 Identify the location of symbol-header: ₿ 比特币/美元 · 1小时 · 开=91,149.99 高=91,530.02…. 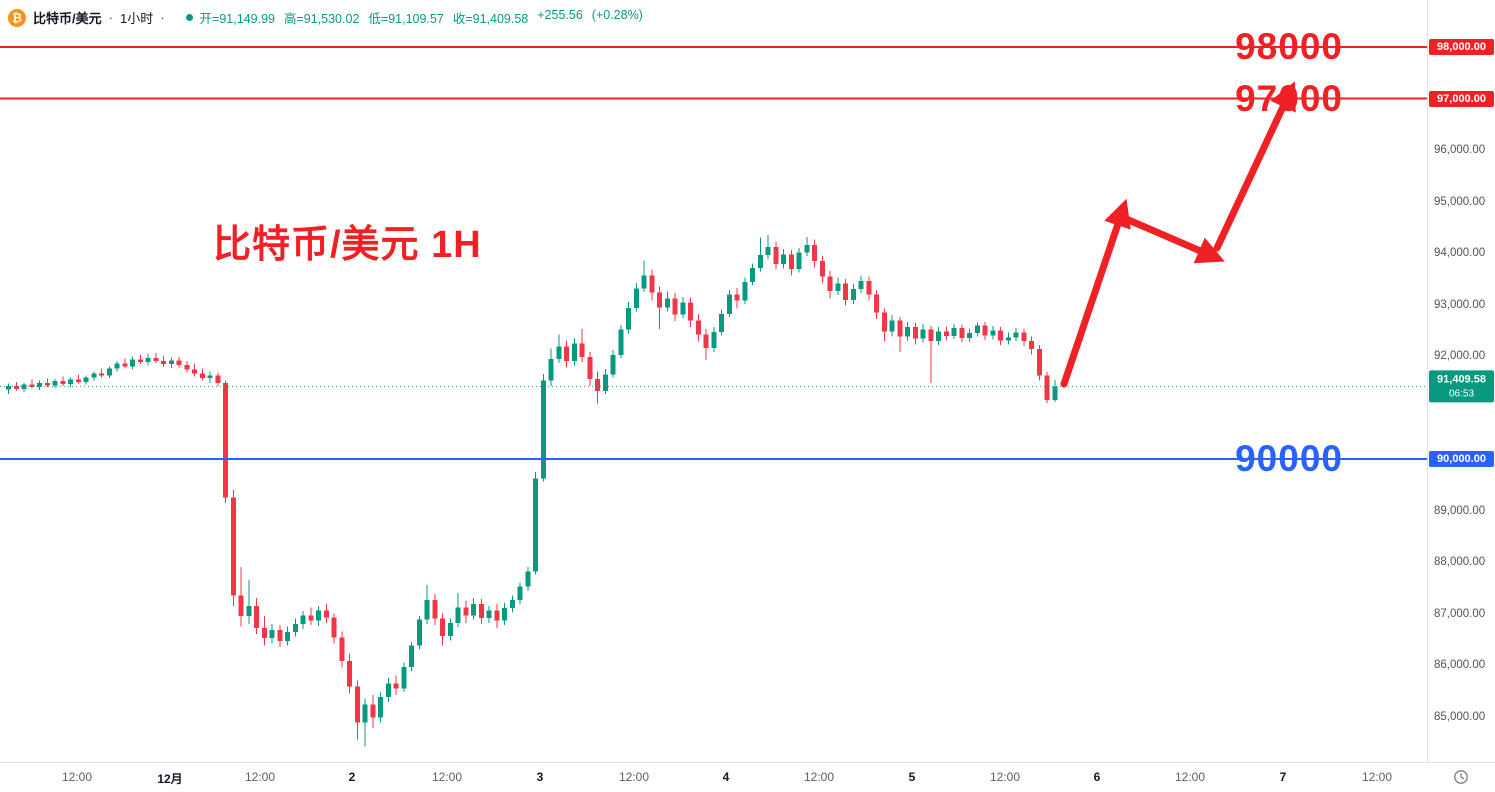
(325, 17).